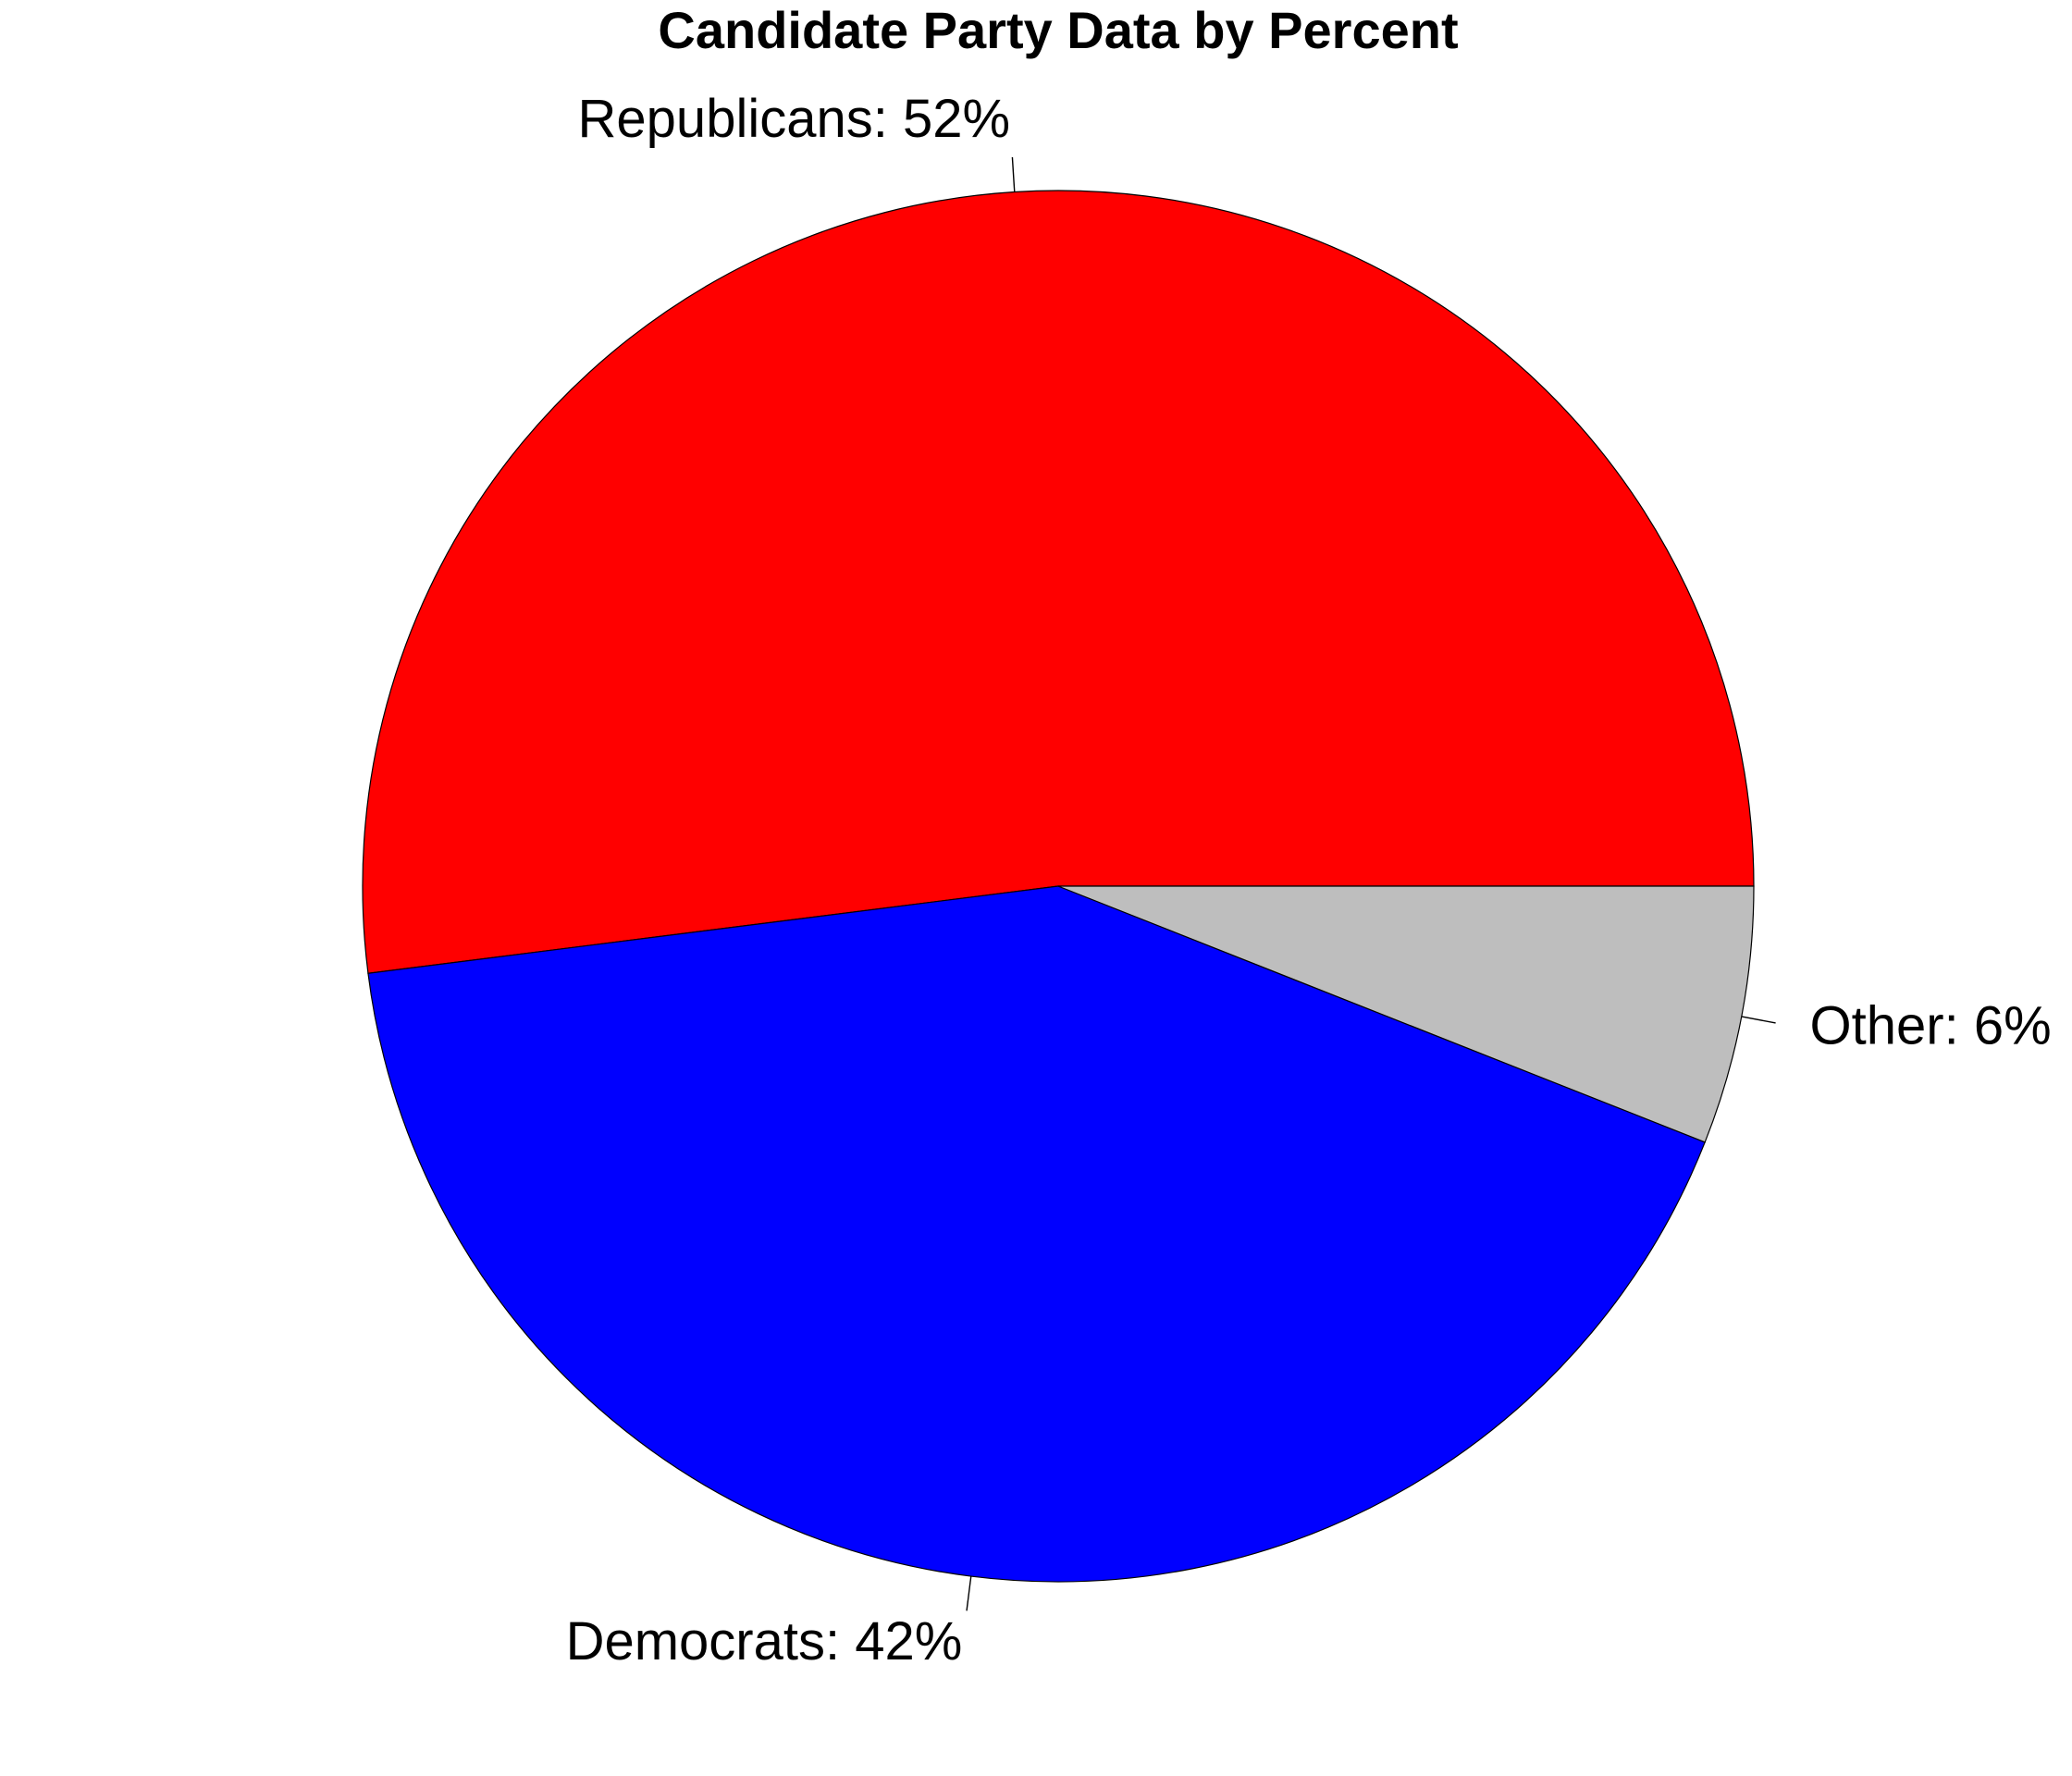 This screenshot has height=1776, width=2072. I want to click on slice-label-republicans: Republicans: 52%, so click(795, 119).